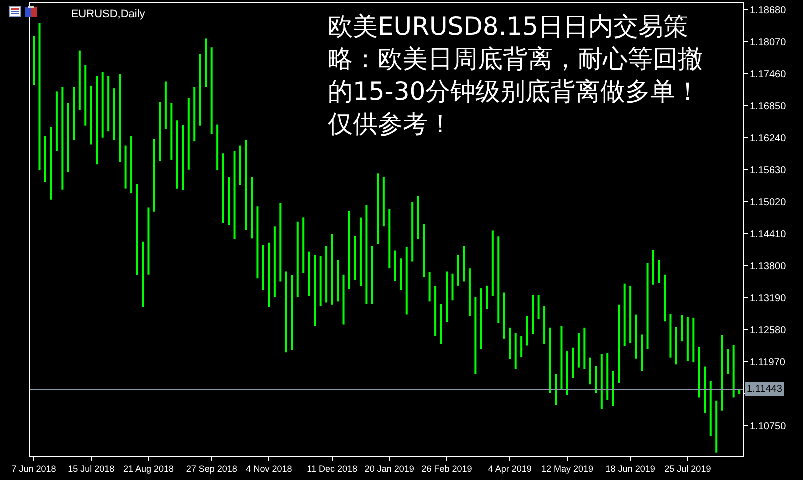 Image resolution: width=803 pixels, height=480 pixels. Describe the element at coordinates (212, 469) in the screenshot. I see `x-tick-label: 27 Sep 2018` at that location.